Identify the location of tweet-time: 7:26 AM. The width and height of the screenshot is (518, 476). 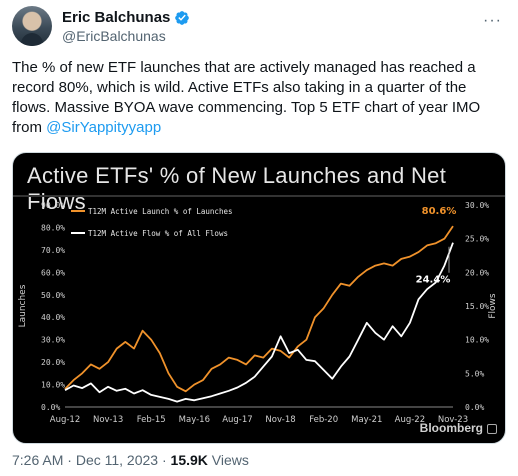
(38, 460).